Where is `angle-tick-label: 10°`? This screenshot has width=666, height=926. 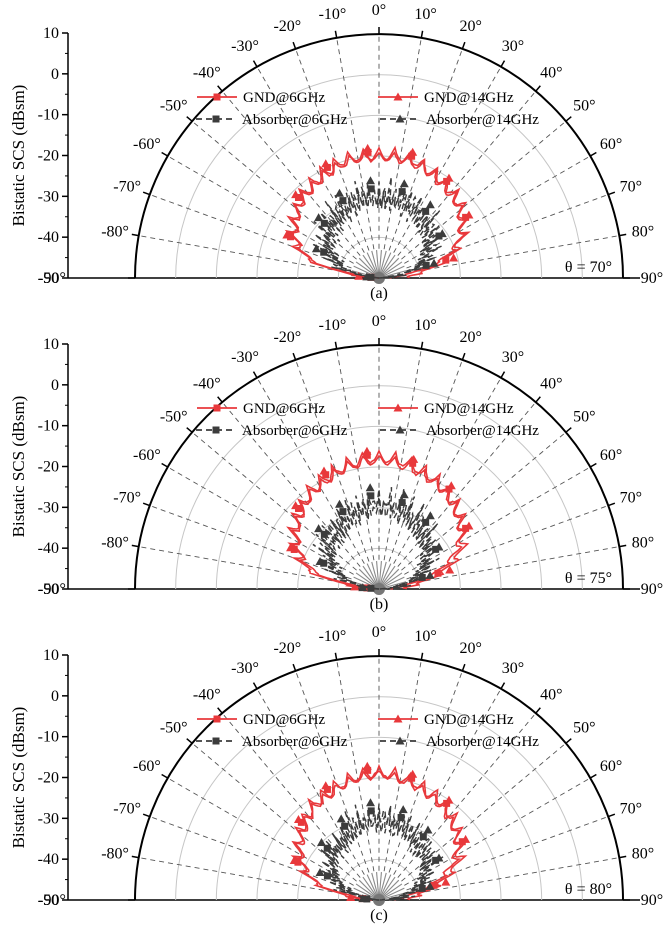
angle-tick-label: 10° is located at coordinates (425, 325).